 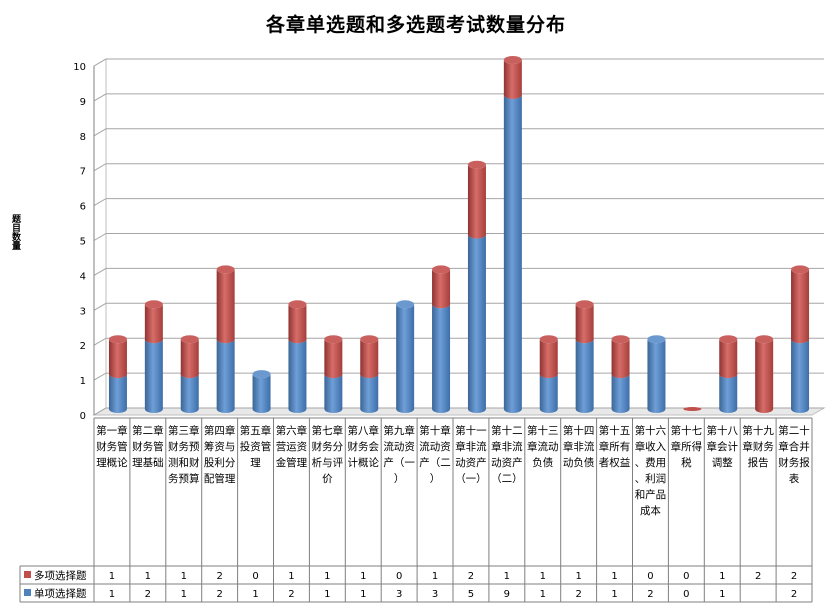 What do you see at coordinates (435, 454) in the screenshot?
I see `x-tick-label: 第十章流动资产（二）` at bounding box center [435, 454].